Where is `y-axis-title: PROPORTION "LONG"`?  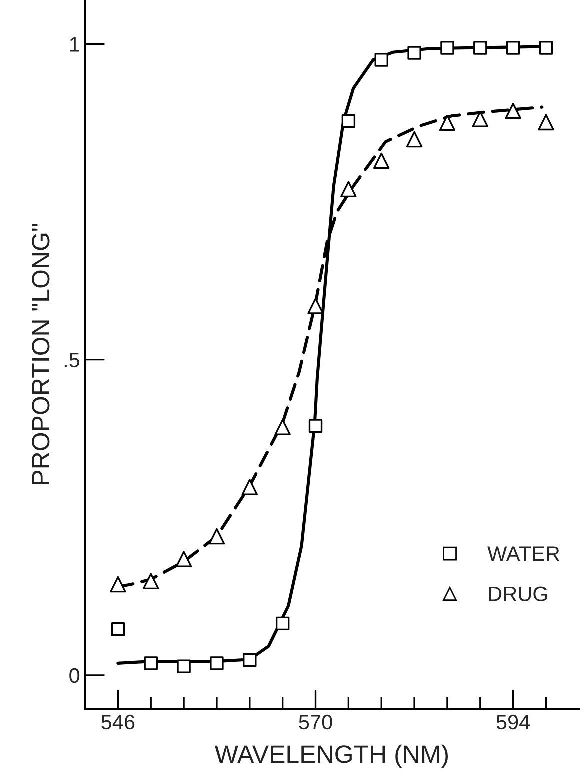
y-axis-title: PROPORTION "LONG" is located at coordinates (41, 354).